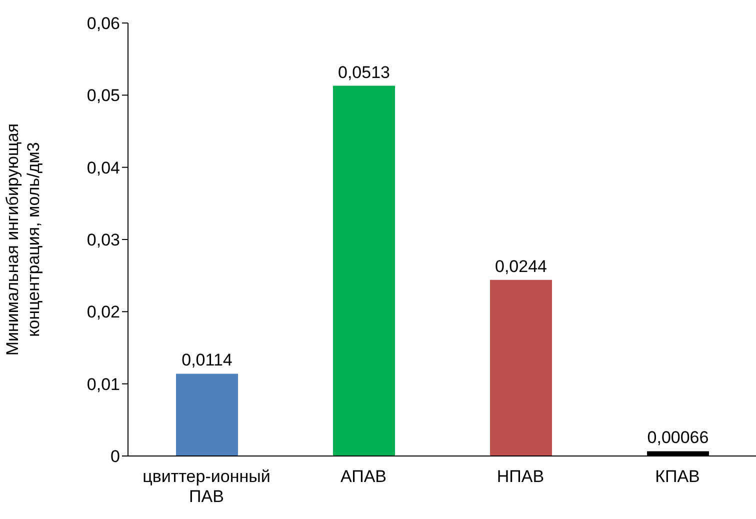 The height and width of the screenshot is (519, 756). I want to click on y-tick-label: 0,04, so click(103, 168).